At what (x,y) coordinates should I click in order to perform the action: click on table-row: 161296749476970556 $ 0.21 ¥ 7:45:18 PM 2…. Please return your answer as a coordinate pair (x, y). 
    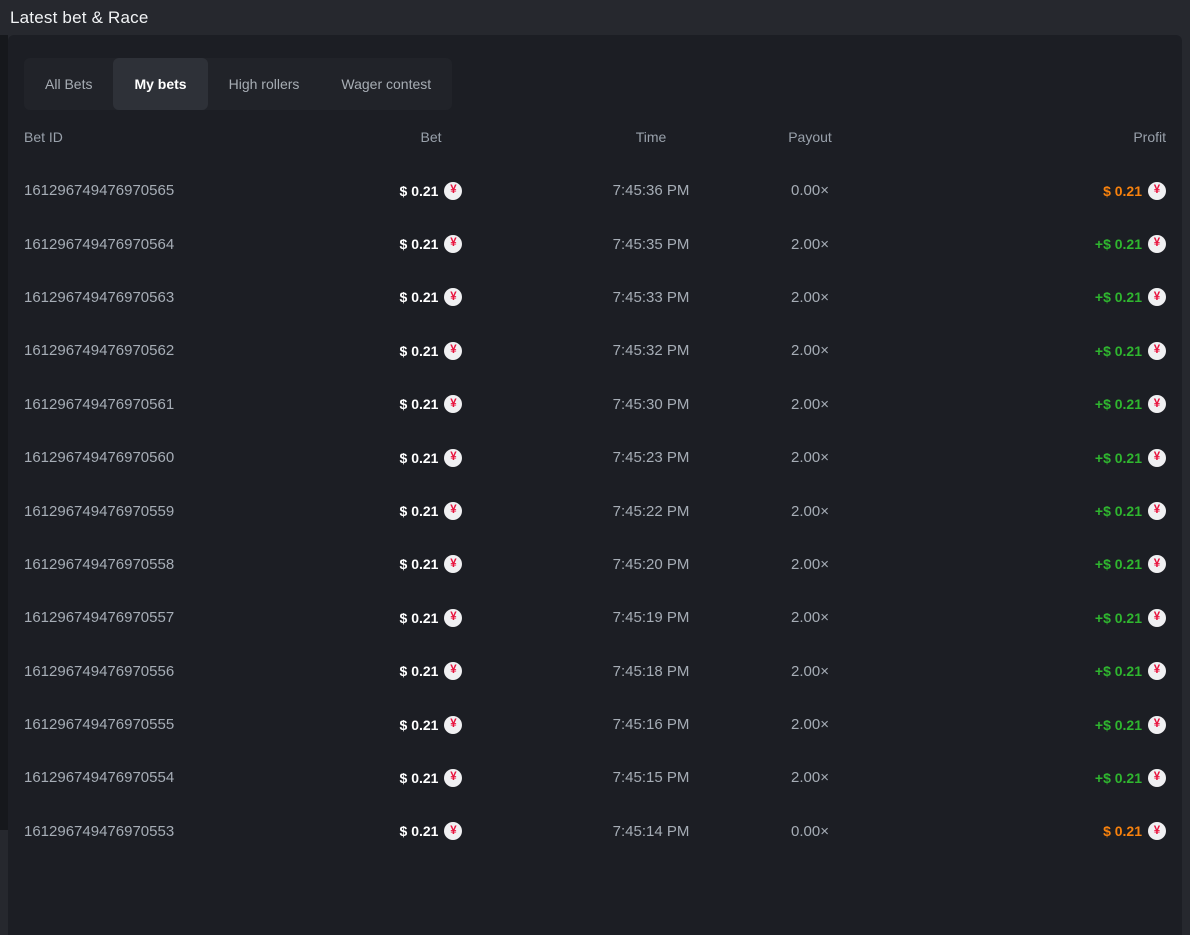
    Looking at the image, I should click on (595, 671).